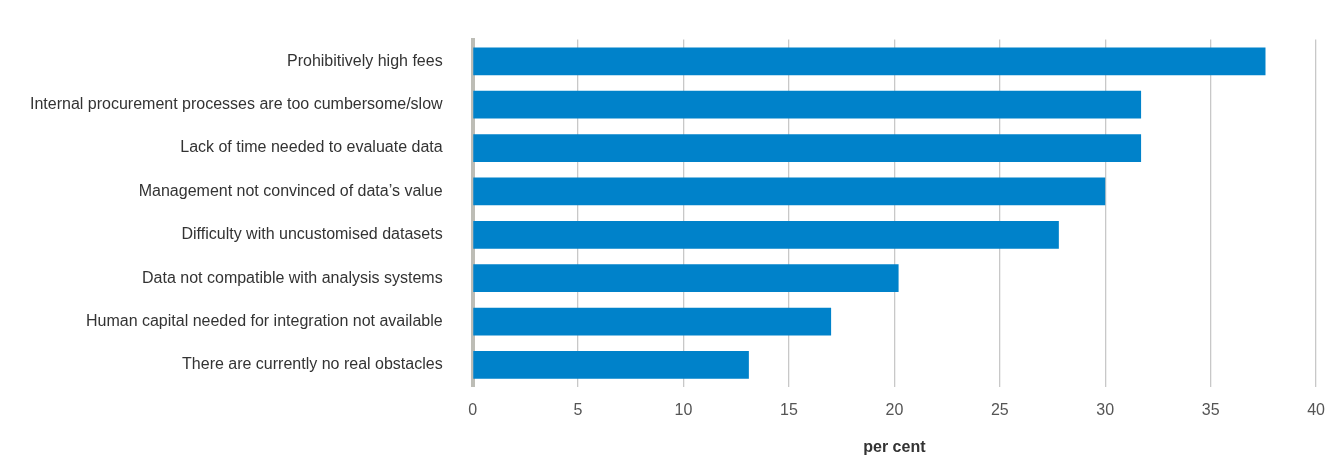 The height and width of the screenshot is (461, 1339). What do you see at coordinates (1210, 409) in the screenshot?
I see `x-tick-label: 35` at bounding box center [1210, 409].